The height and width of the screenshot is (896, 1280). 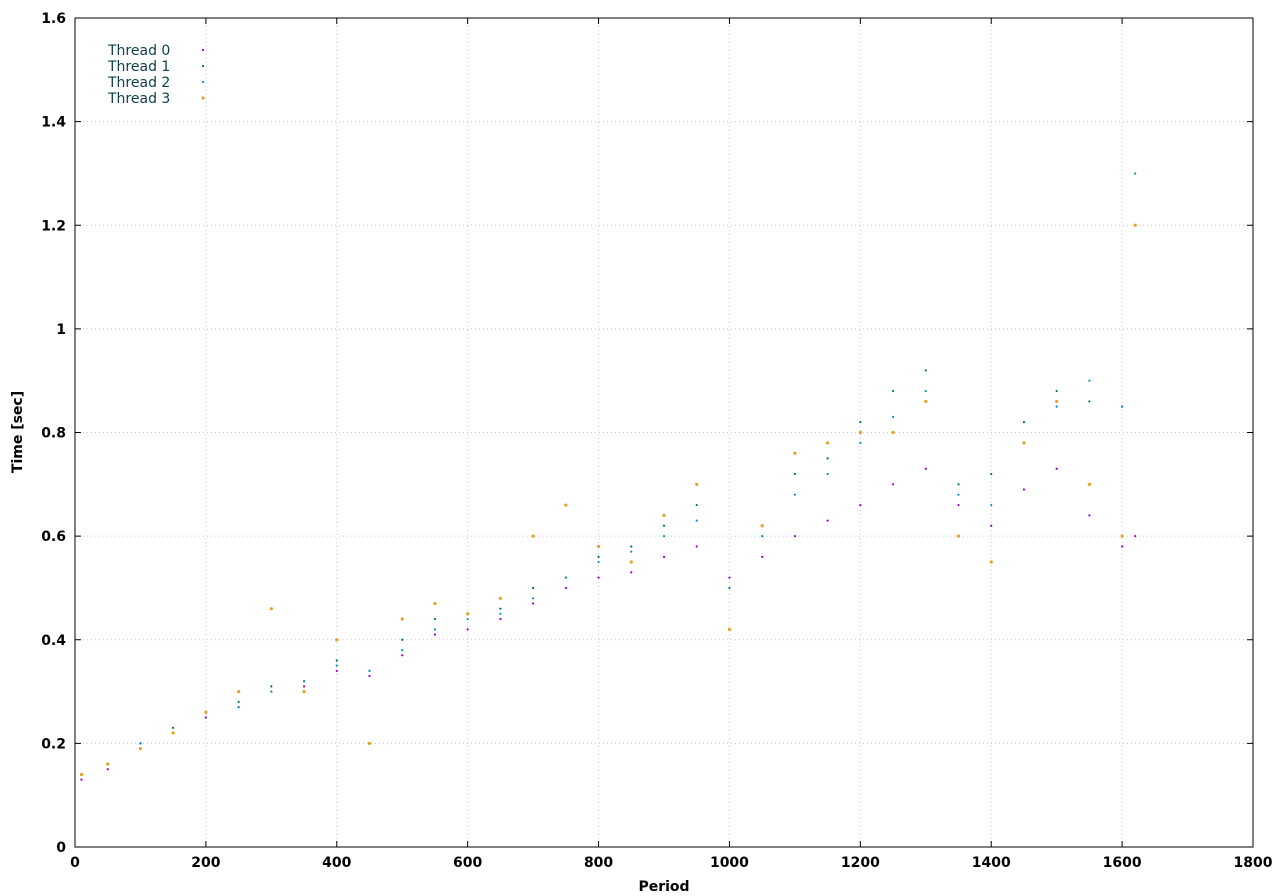 What do you see at coordinates (860, 863) in the screenshot?
I see `x-tick-label: 1200` at bounding box center [860, 863].